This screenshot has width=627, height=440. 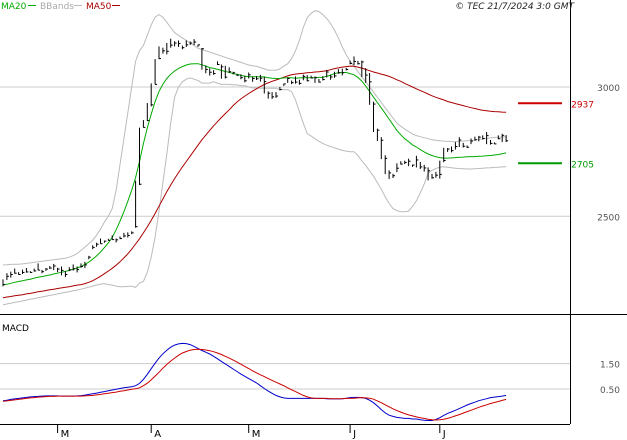 I want to click on macd-layer, so click(x=254, y=381).